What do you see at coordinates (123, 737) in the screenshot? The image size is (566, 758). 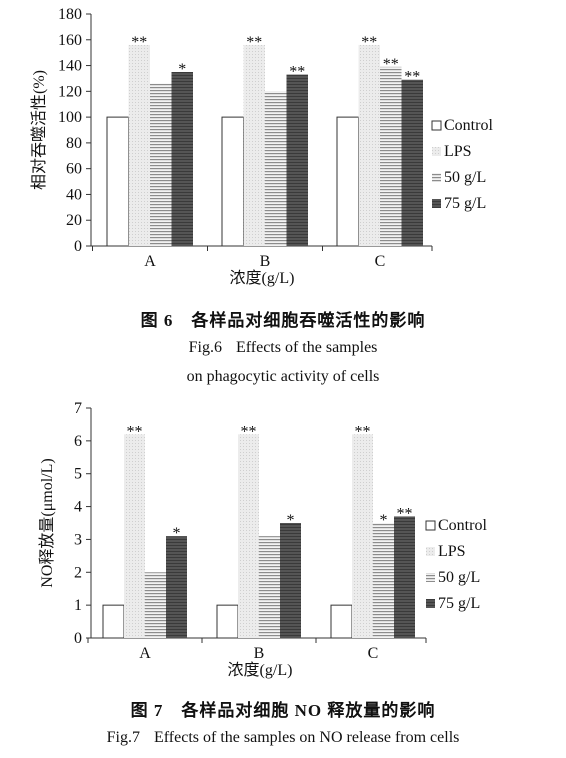 I see `fig7-tag-en: Fig.7` at bounding box center [123, 737].